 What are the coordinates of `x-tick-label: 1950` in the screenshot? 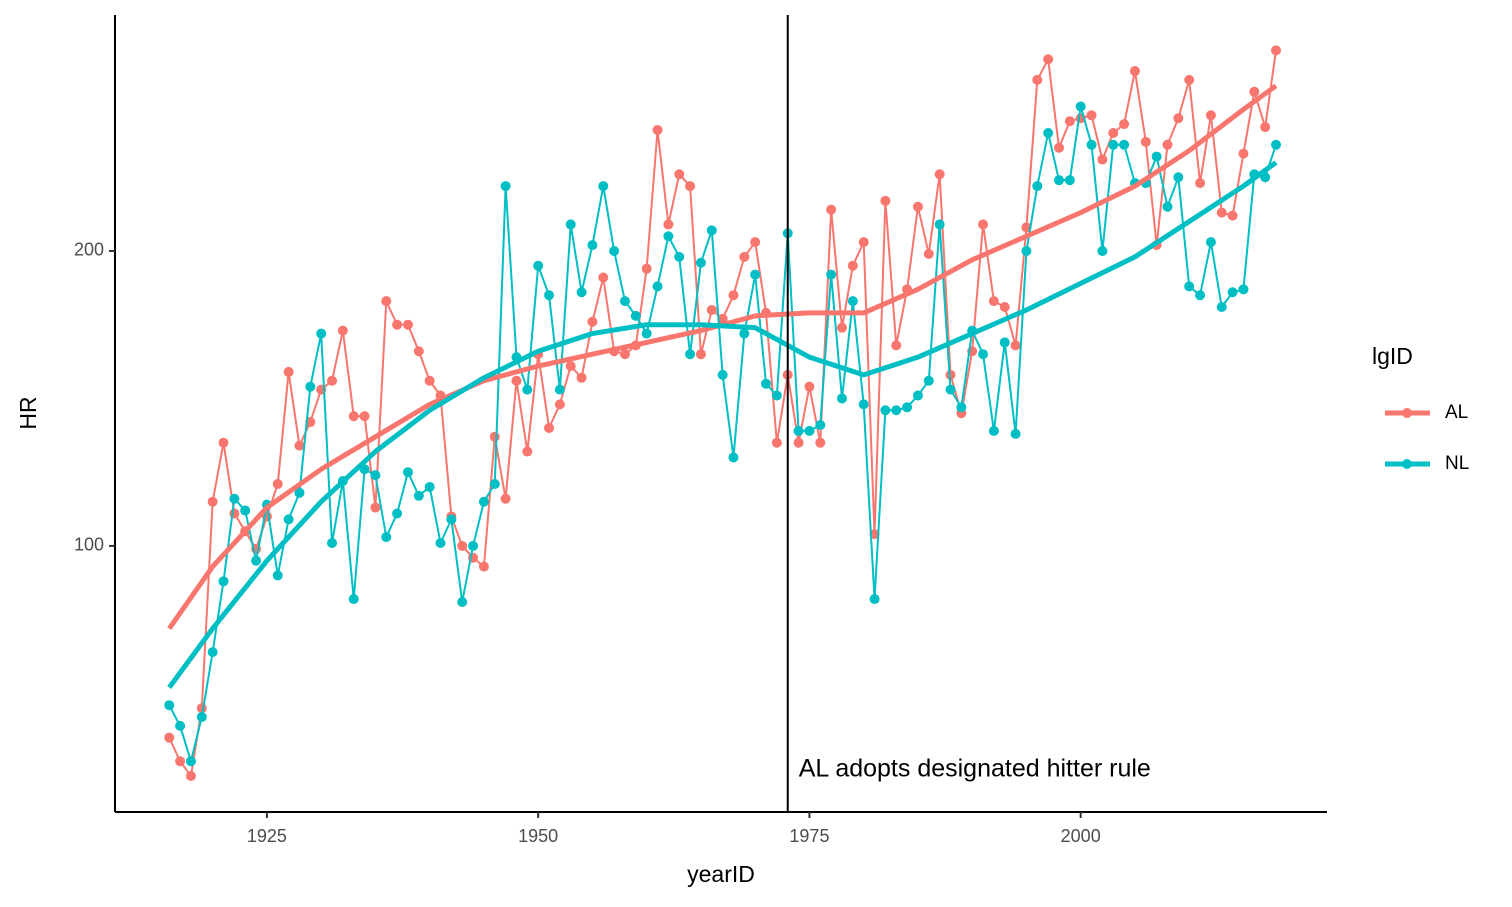 It's located at (538, 836).